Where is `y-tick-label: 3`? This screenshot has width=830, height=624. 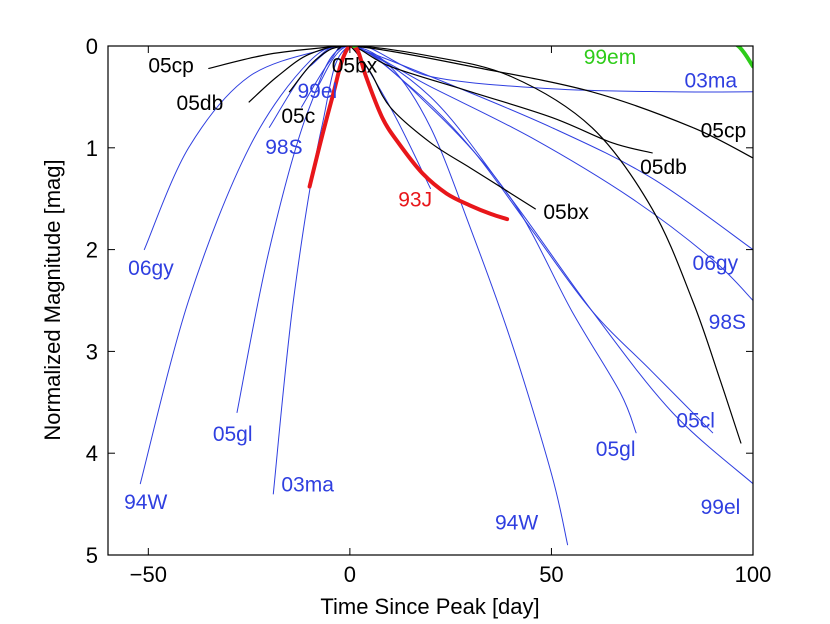 y-tick-label: 3 is located at coordinates (92, 351).